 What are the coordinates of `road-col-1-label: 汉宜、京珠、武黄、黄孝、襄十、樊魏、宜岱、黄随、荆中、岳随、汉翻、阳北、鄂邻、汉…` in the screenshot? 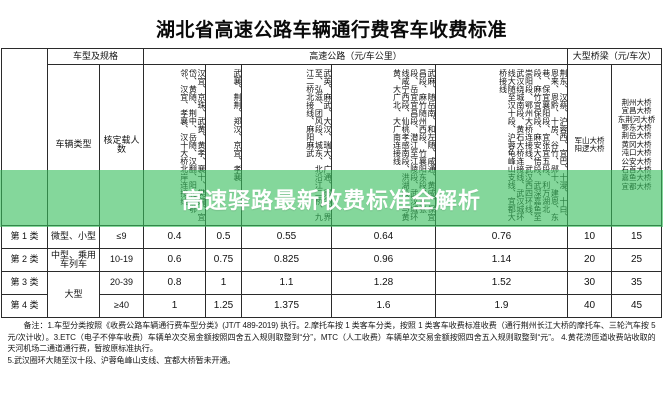 It's located at (192, 145).